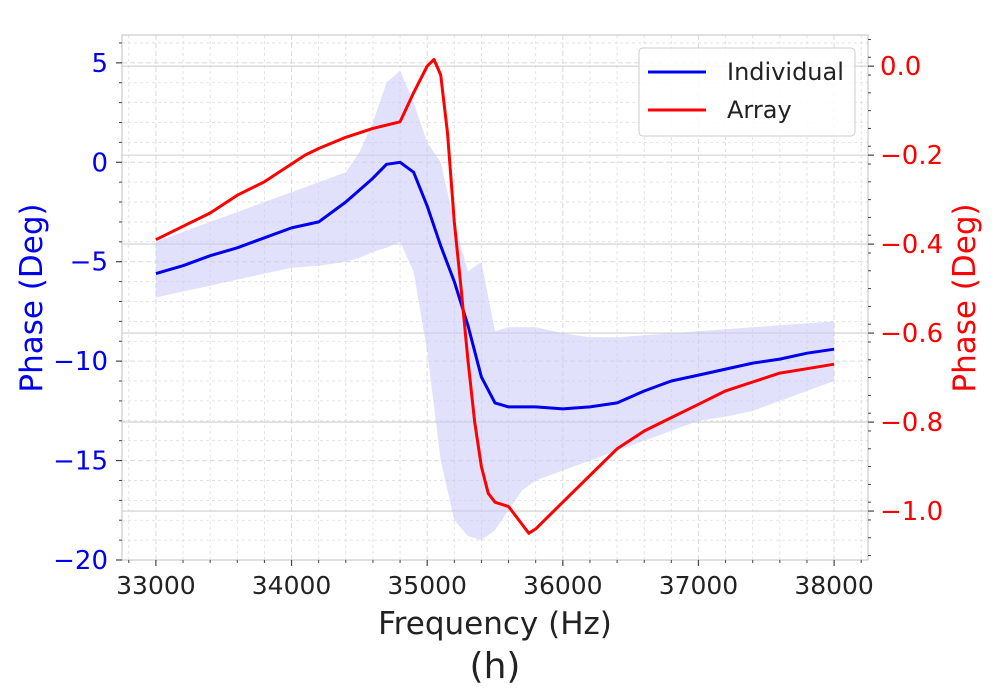 The height and width of the screenshot is (700, 1000). I want to click on left-tick-label: −10, so click(80, 362).